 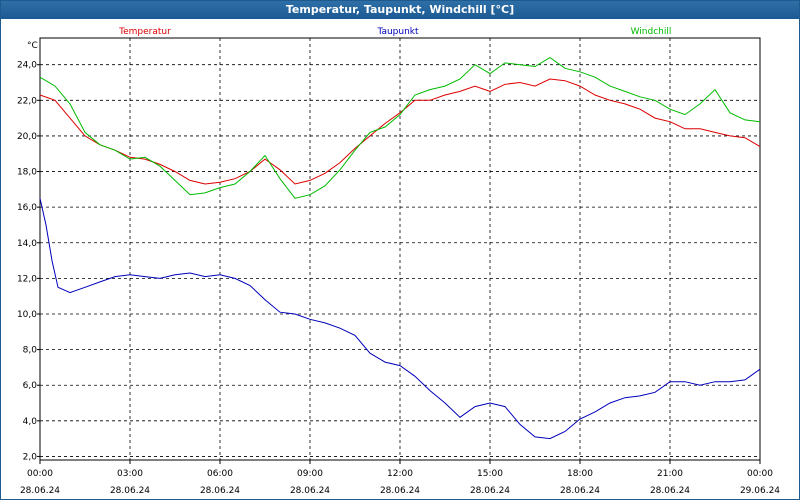 I want to click on x-tick-label-time: 18:00, so click(x=580, y=474).